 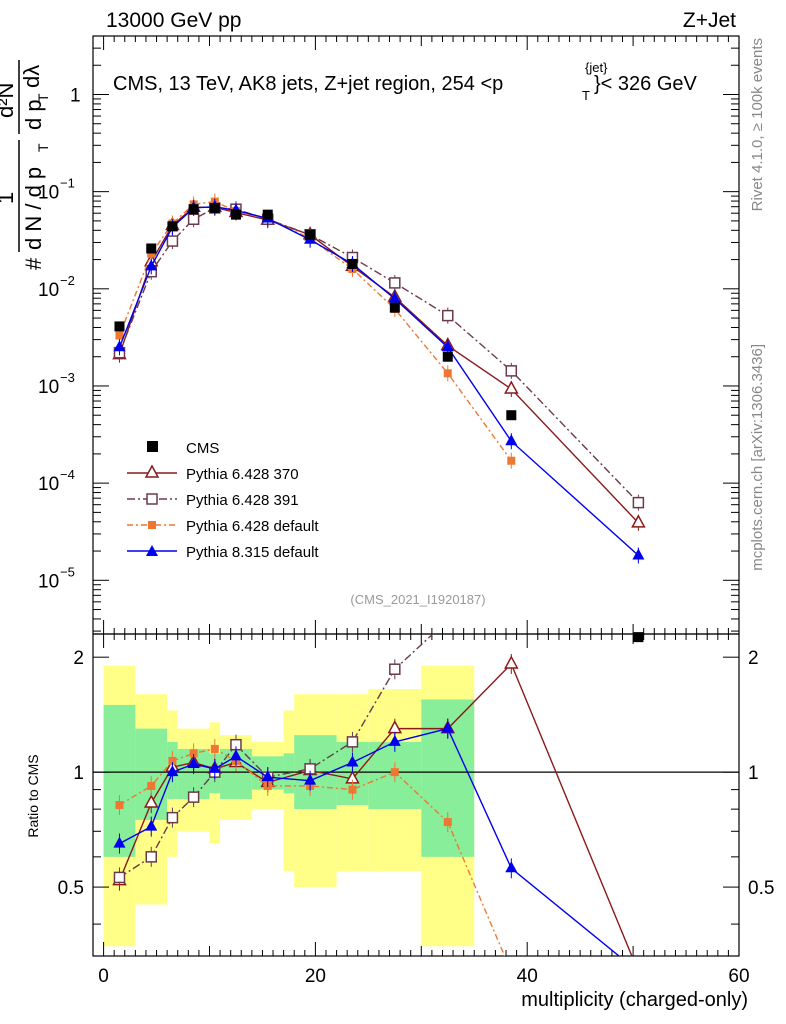 I want to click on y-axis-label: # d N / d p T 1 d p T dλ d²N, so click(x=25, y=165).